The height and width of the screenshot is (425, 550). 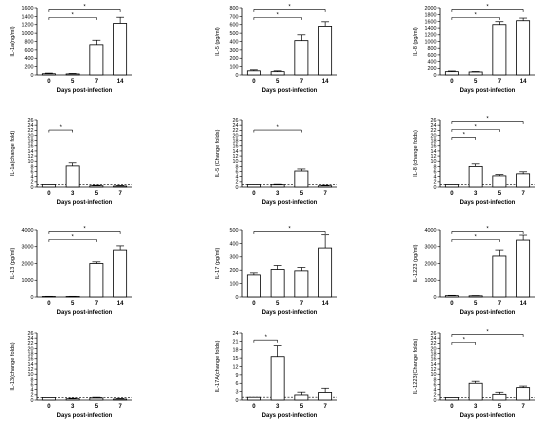 What do you see at coordinates (218, 41) in the screenshot?
I see `y-axis-title: IL-5 (pg/ml)` at bounding box center [218, 41].